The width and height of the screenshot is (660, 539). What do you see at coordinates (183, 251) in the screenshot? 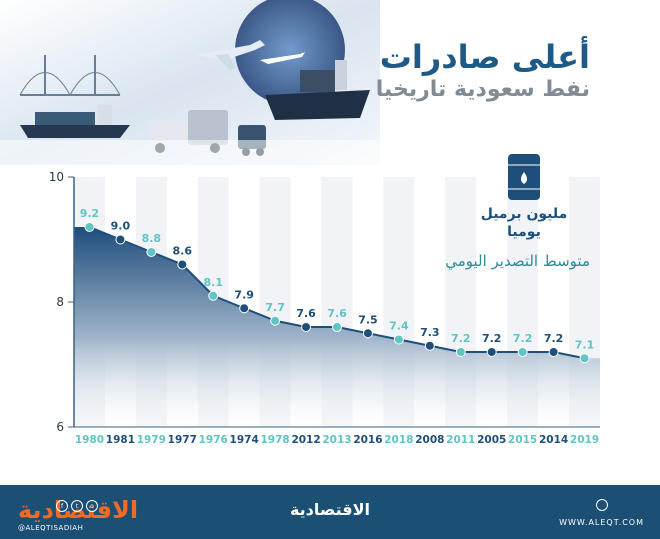
I see `data-label: 8.6` at bounding box center [183, 251].